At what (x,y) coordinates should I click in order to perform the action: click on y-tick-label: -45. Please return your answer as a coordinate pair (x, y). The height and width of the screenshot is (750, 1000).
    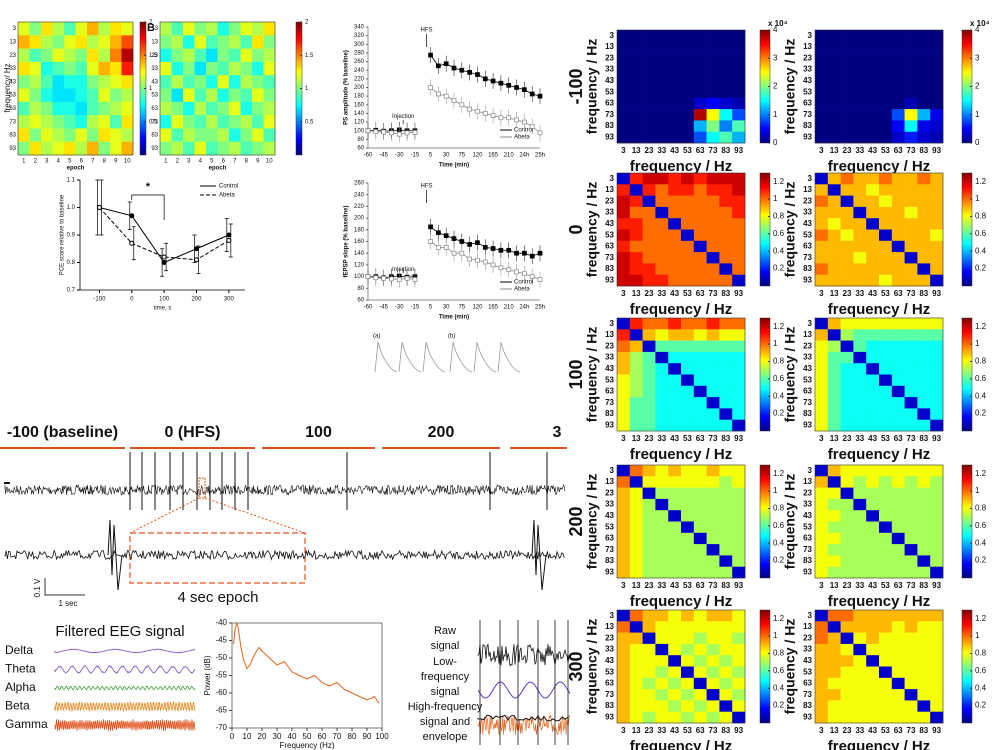
    Looking at the image, I should click on (221, 640).